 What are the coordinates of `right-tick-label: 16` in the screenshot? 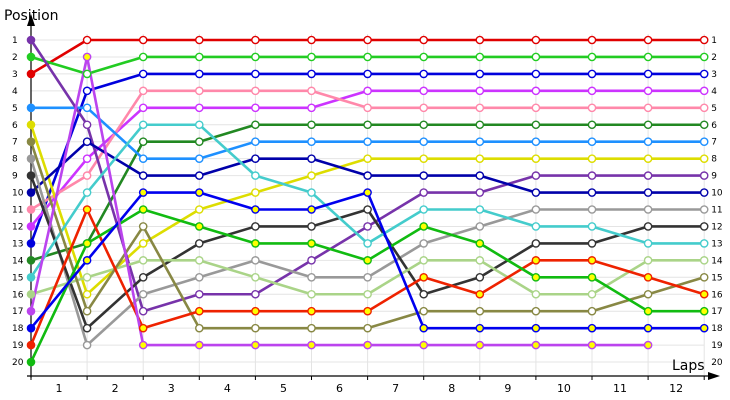 It's located at (717, 295).